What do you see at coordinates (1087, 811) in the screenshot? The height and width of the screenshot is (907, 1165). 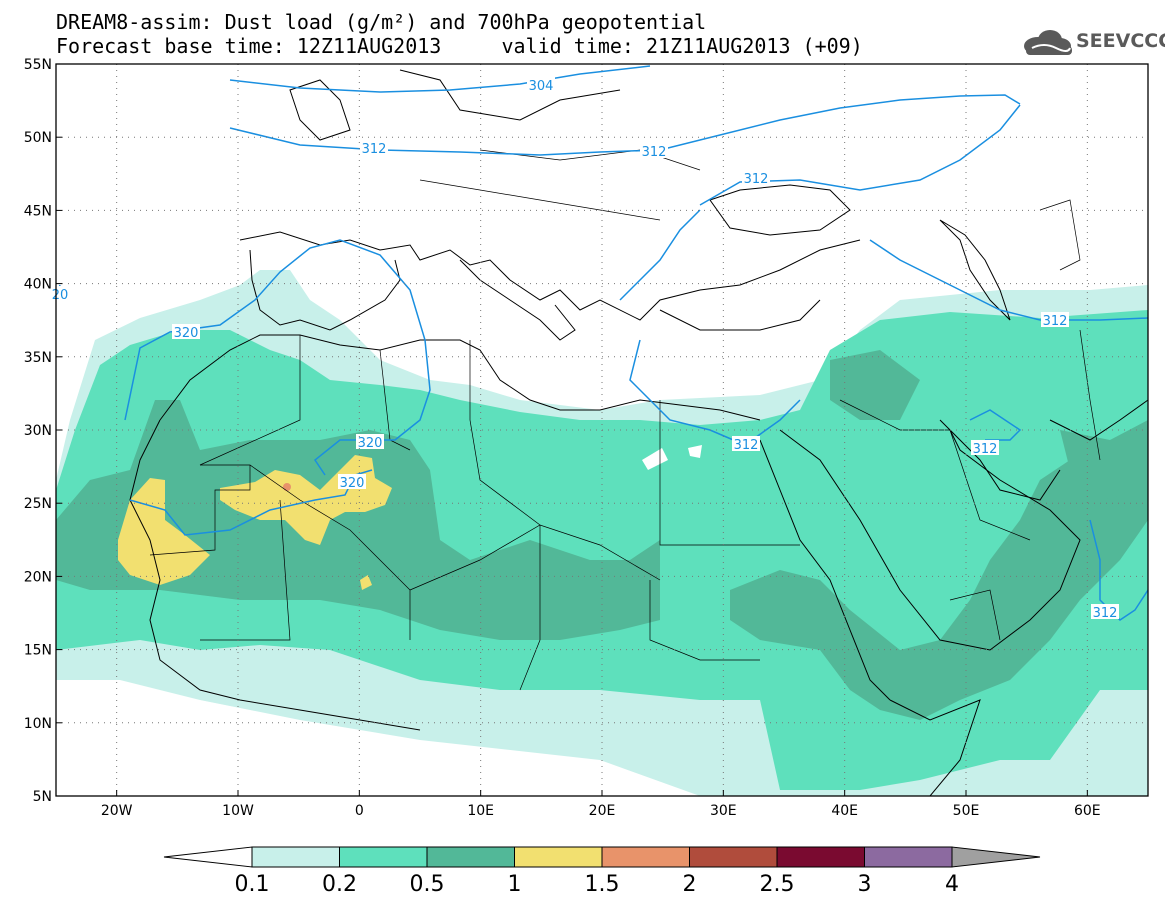 I see `x-tick-label: 60E` at bounding box center [1087, 811].